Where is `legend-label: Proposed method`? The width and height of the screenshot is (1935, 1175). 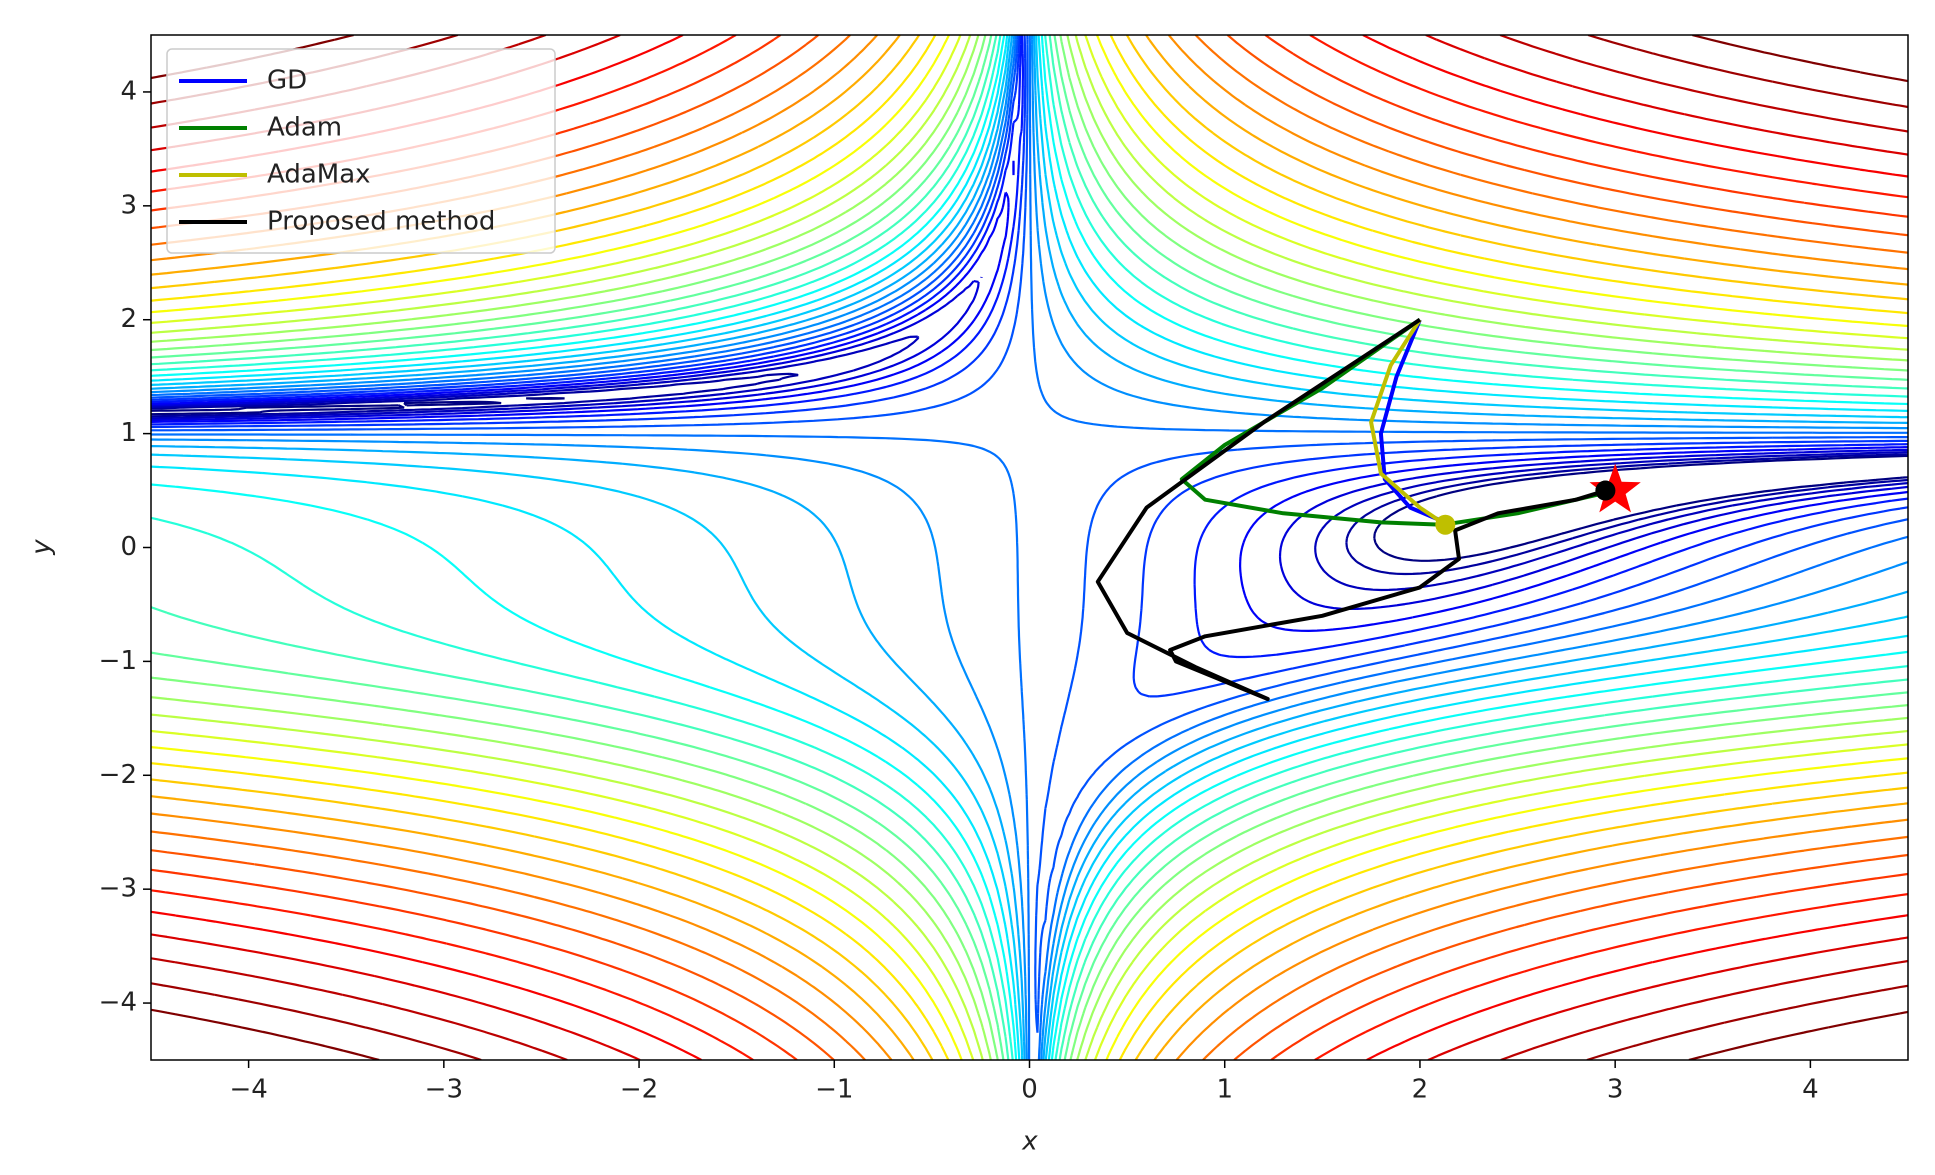
legend-label: Proposed method is located at coordinates (381, 222).